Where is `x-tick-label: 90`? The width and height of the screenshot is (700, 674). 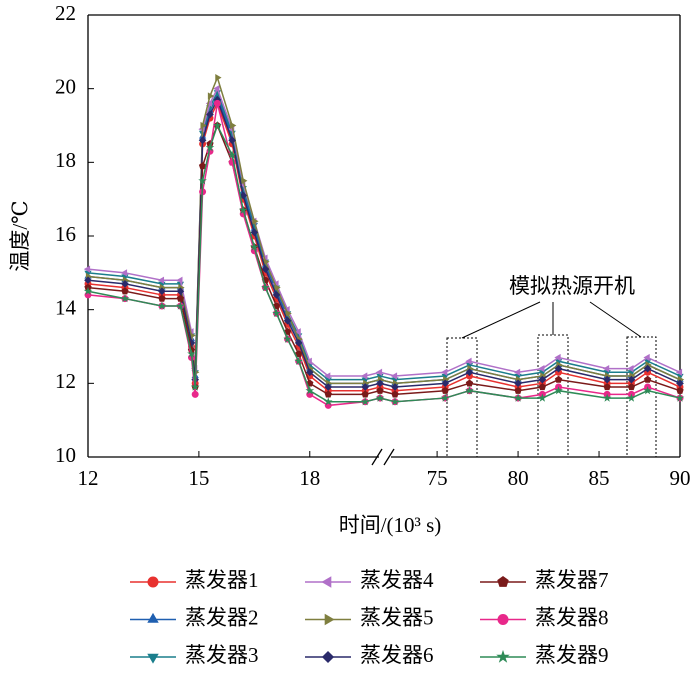
x-tick-label: 90 is located at coordinates (680, 478).